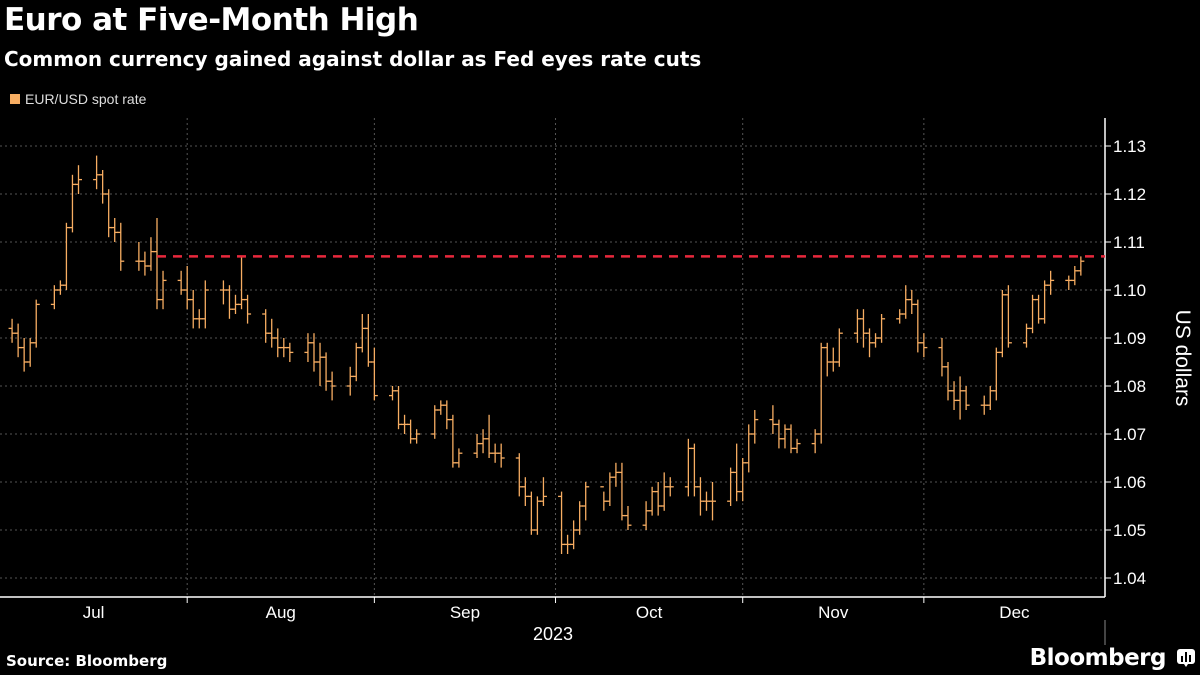  What do you see at coordinates (86, 99) in the screenshot?
I see `legend-label: EUR/USD spot rate` at bounding box center [86, 99].